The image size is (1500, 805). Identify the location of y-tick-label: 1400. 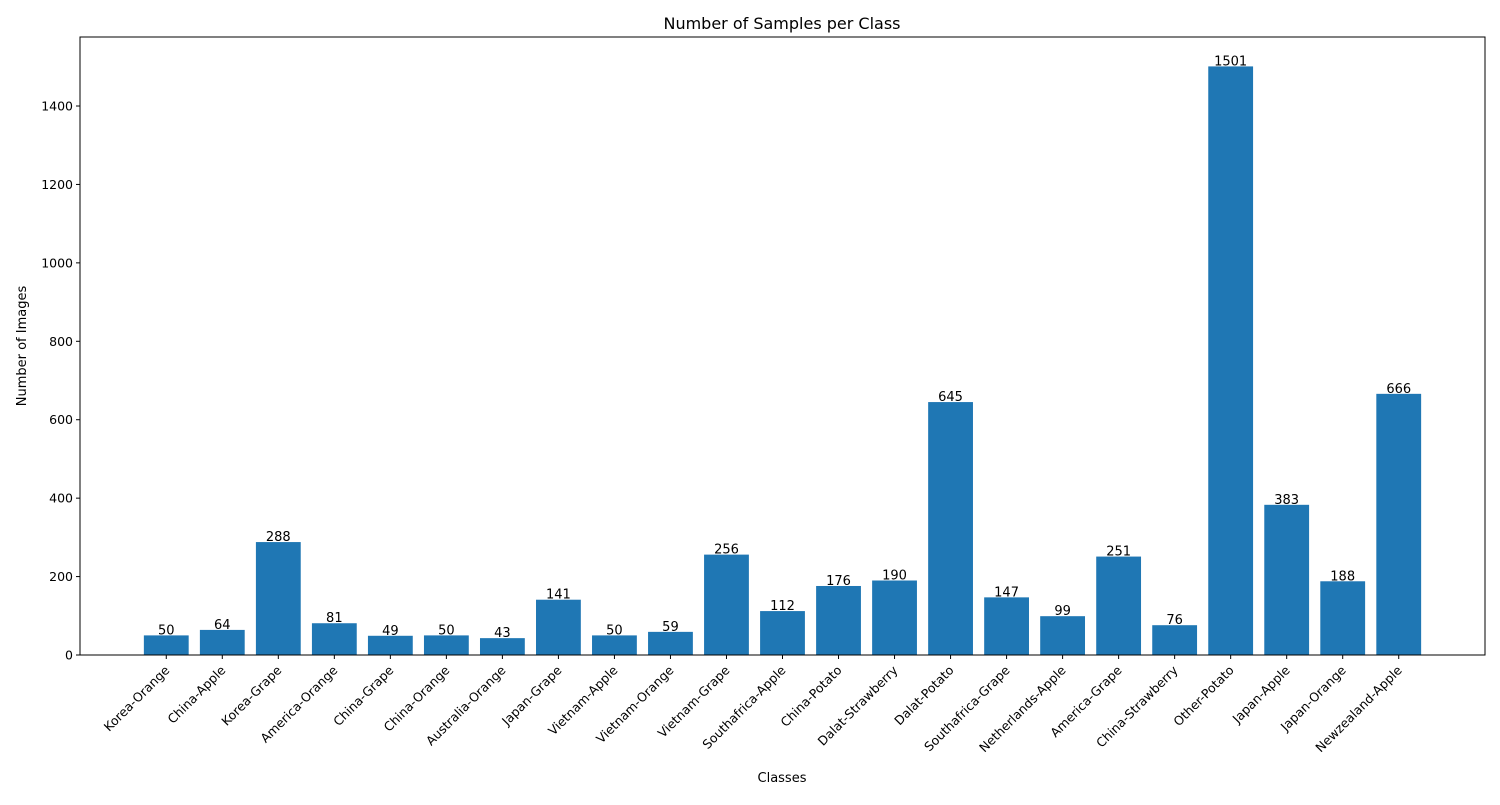
(57, 106).